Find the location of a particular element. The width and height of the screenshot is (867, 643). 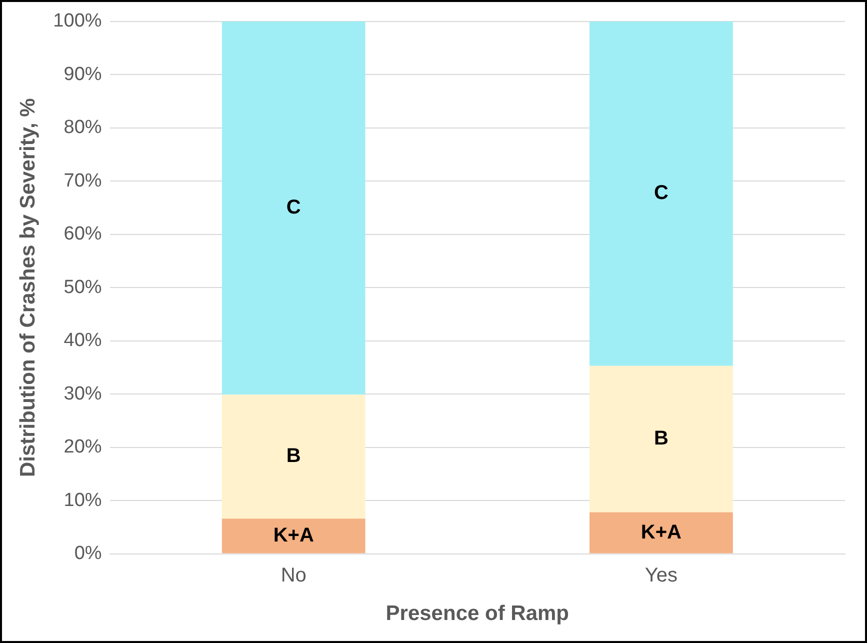

series-label: C is located at coordinates (293, 207).